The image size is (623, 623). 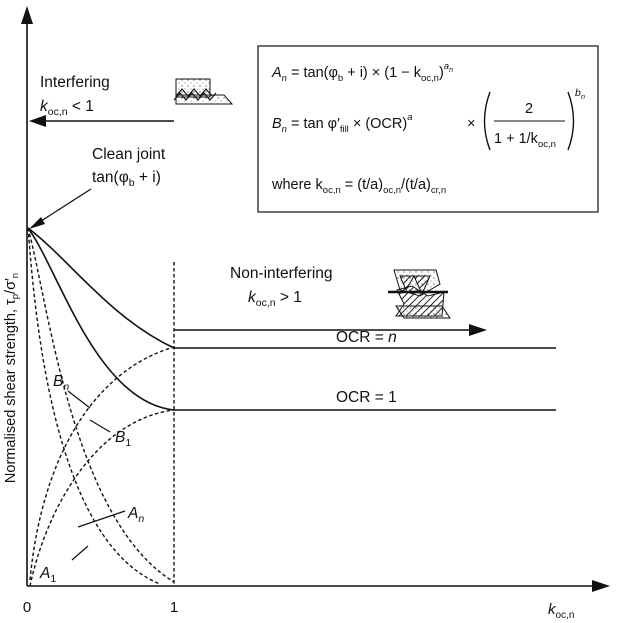 What do you see at coordinates (37, 121) in the screenshot?
I see `interfering-arrowhead` at bounding box center [37, 121].